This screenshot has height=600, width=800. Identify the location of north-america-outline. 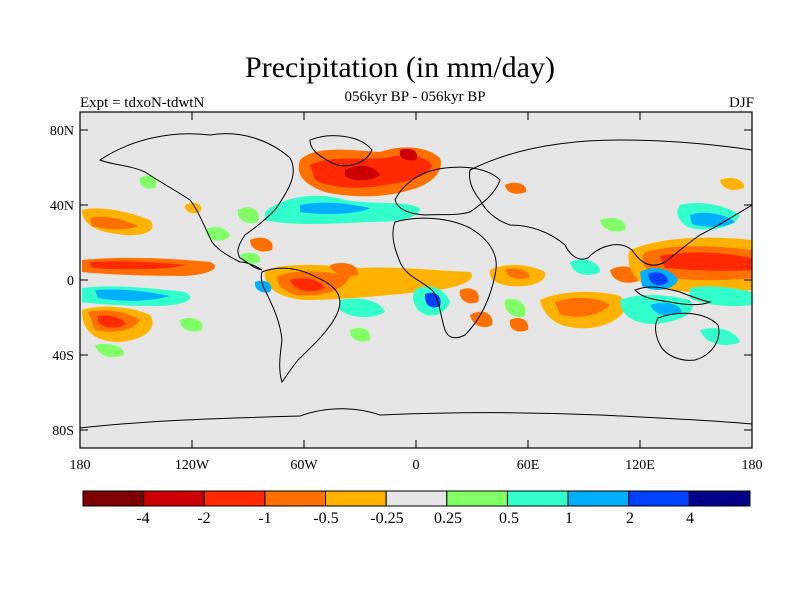
(196, 202).